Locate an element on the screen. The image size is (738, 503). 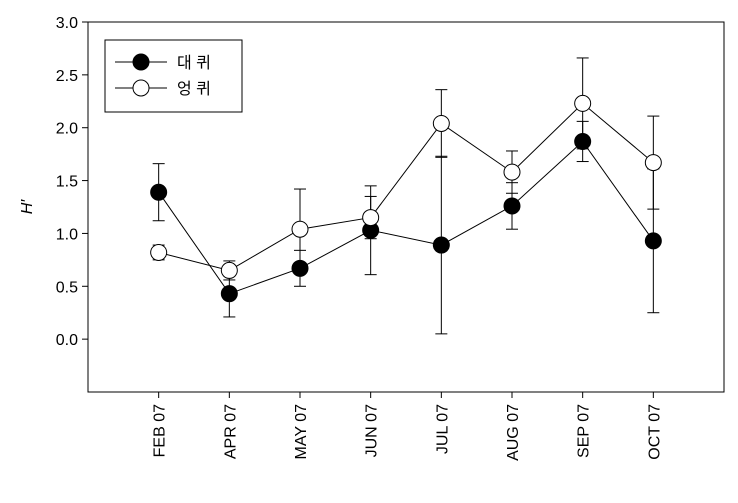
x-tick-label: AUG 07 is located at coordinates (513, 432).